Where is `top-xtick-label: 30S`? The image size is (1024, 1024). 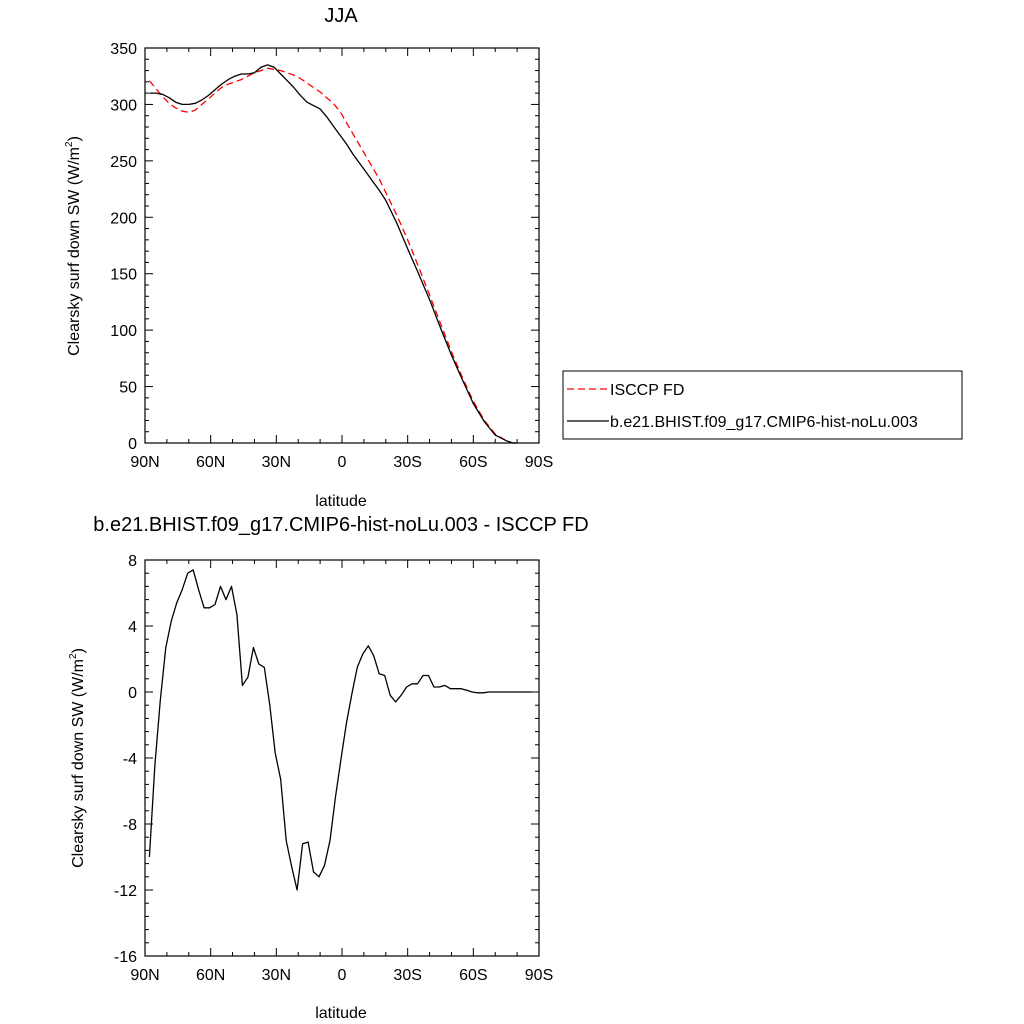
top-xtick-label: 30S is located at coordinates (407, 462).